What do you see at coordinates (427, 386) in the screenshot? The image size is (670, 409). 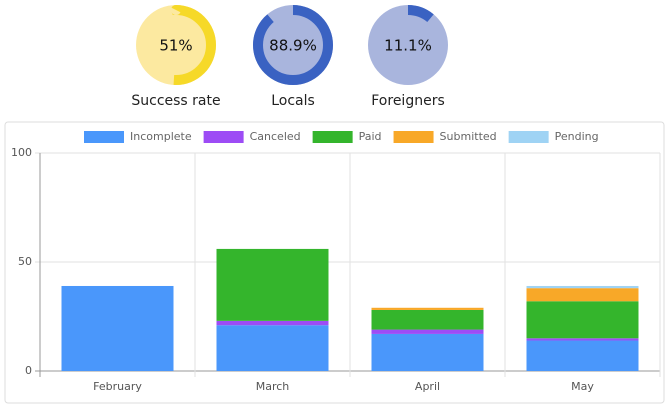 I see `x-tick-label: April` at bounding box center [427, 386].